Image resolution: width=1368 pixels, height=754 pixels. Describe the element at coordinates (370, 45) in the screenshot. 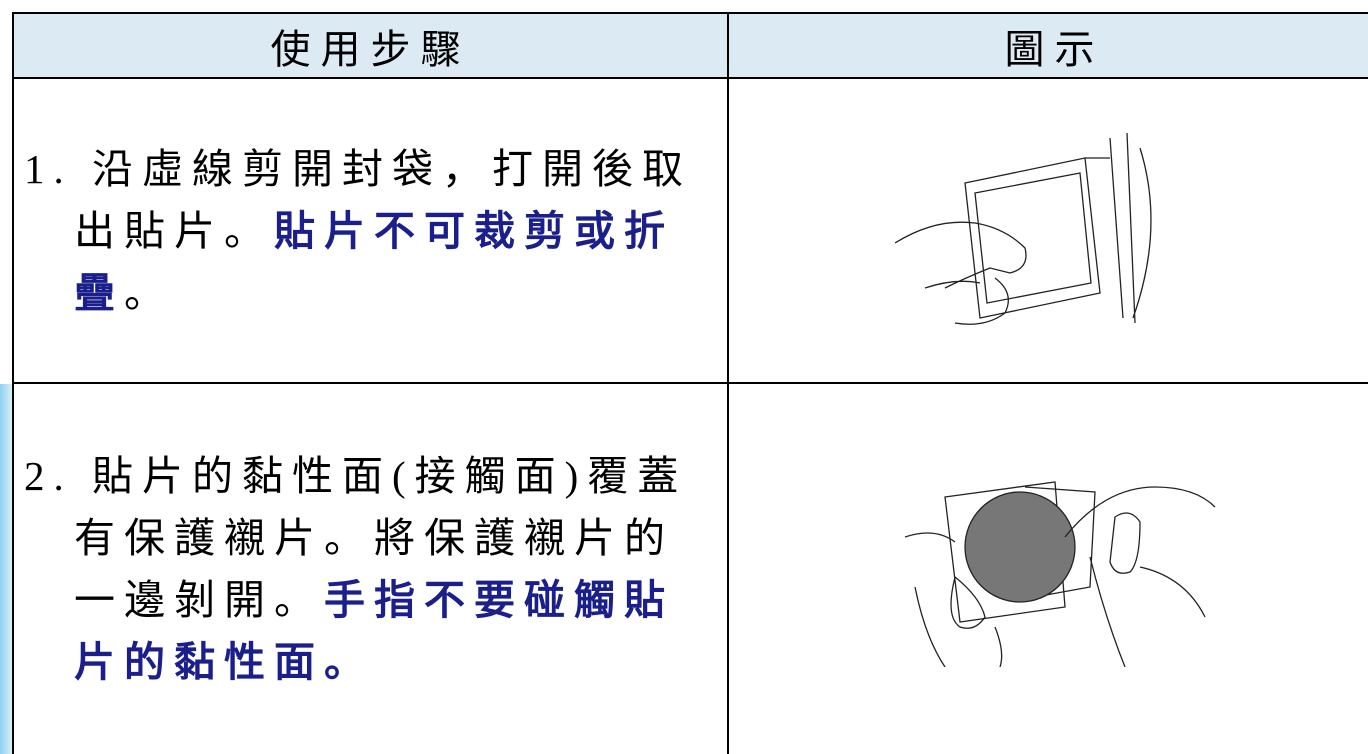

I see `header-cell: 使用步驟` at that location.